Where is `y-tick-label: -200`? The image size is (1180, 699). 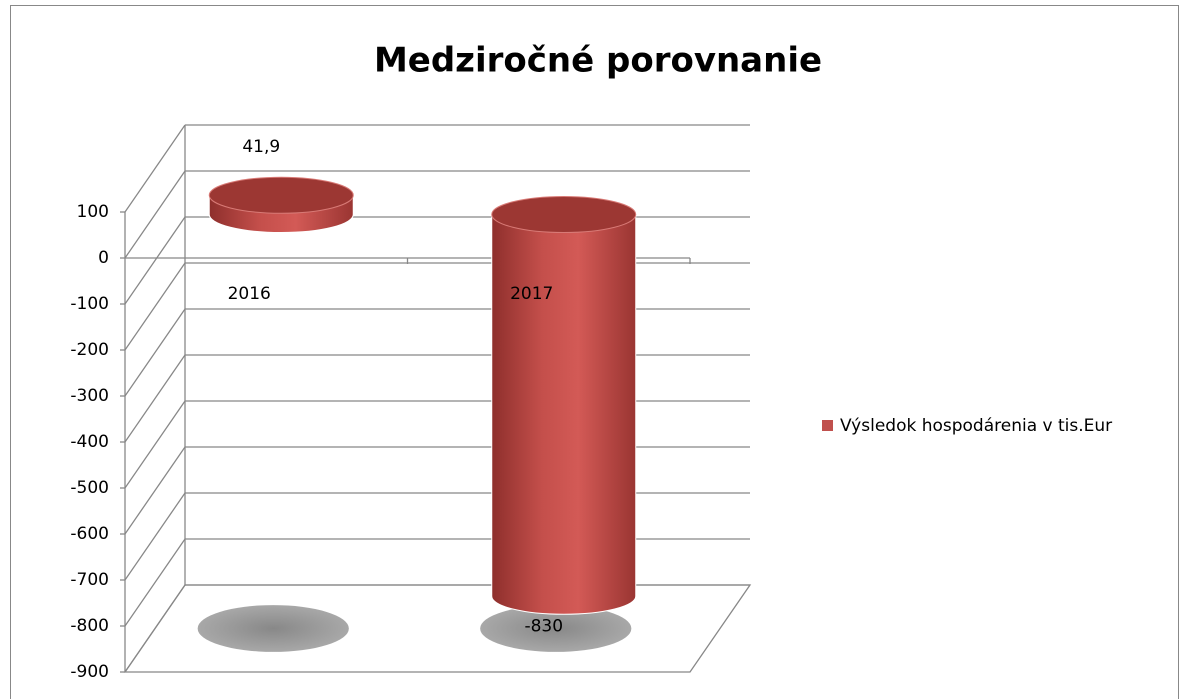
y-tick-label: -200 is located at coordinates (89, 350).